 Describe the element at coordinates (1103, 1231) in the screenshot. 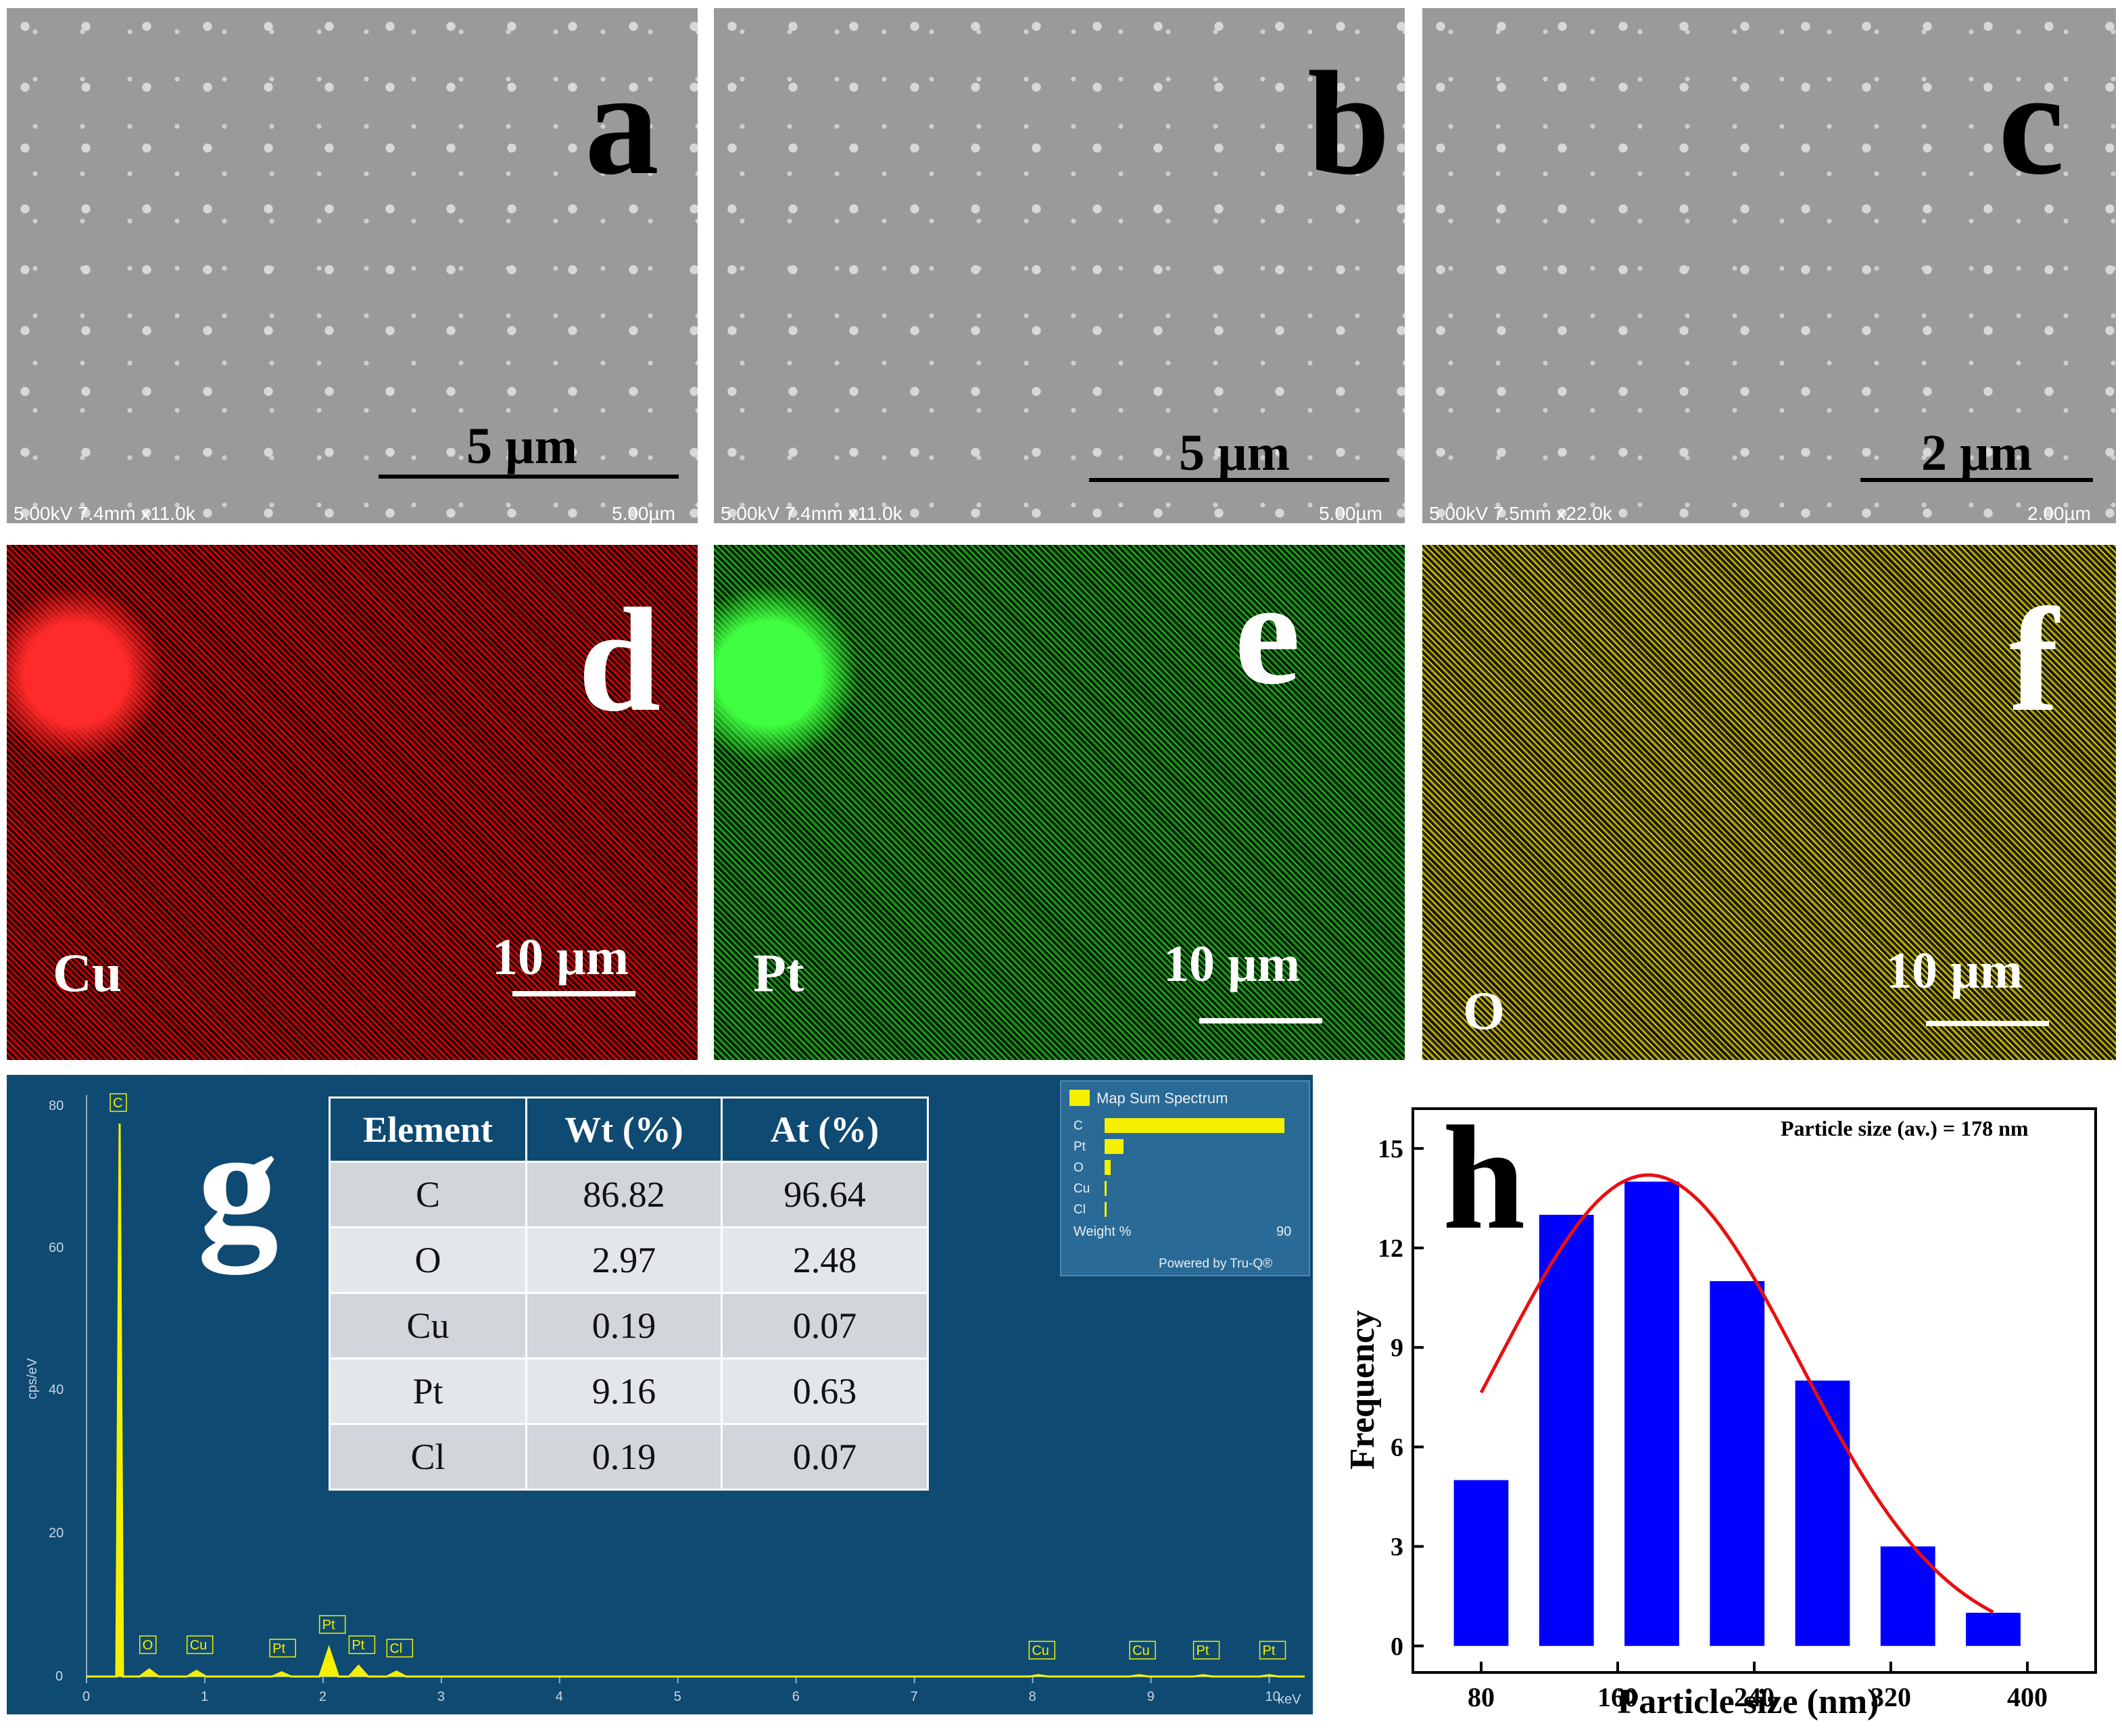

I see `legend-axis-label: Weight %` at that location.